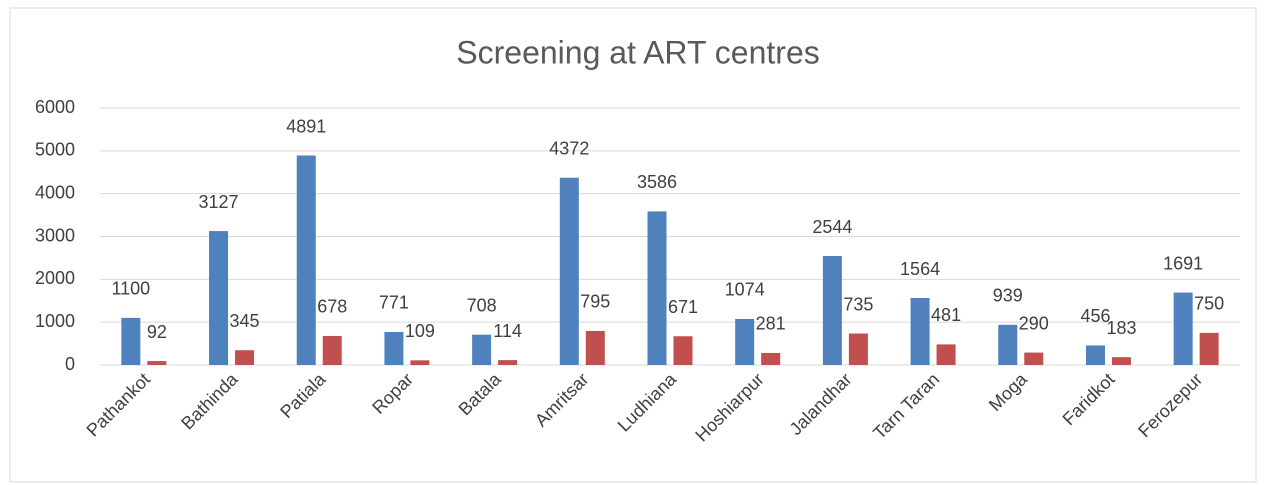 This screenshot has height=485, width=1266. Describe the element at coordinates (920, 269) in the screenshot. I see `data-label: 1564` at that location.